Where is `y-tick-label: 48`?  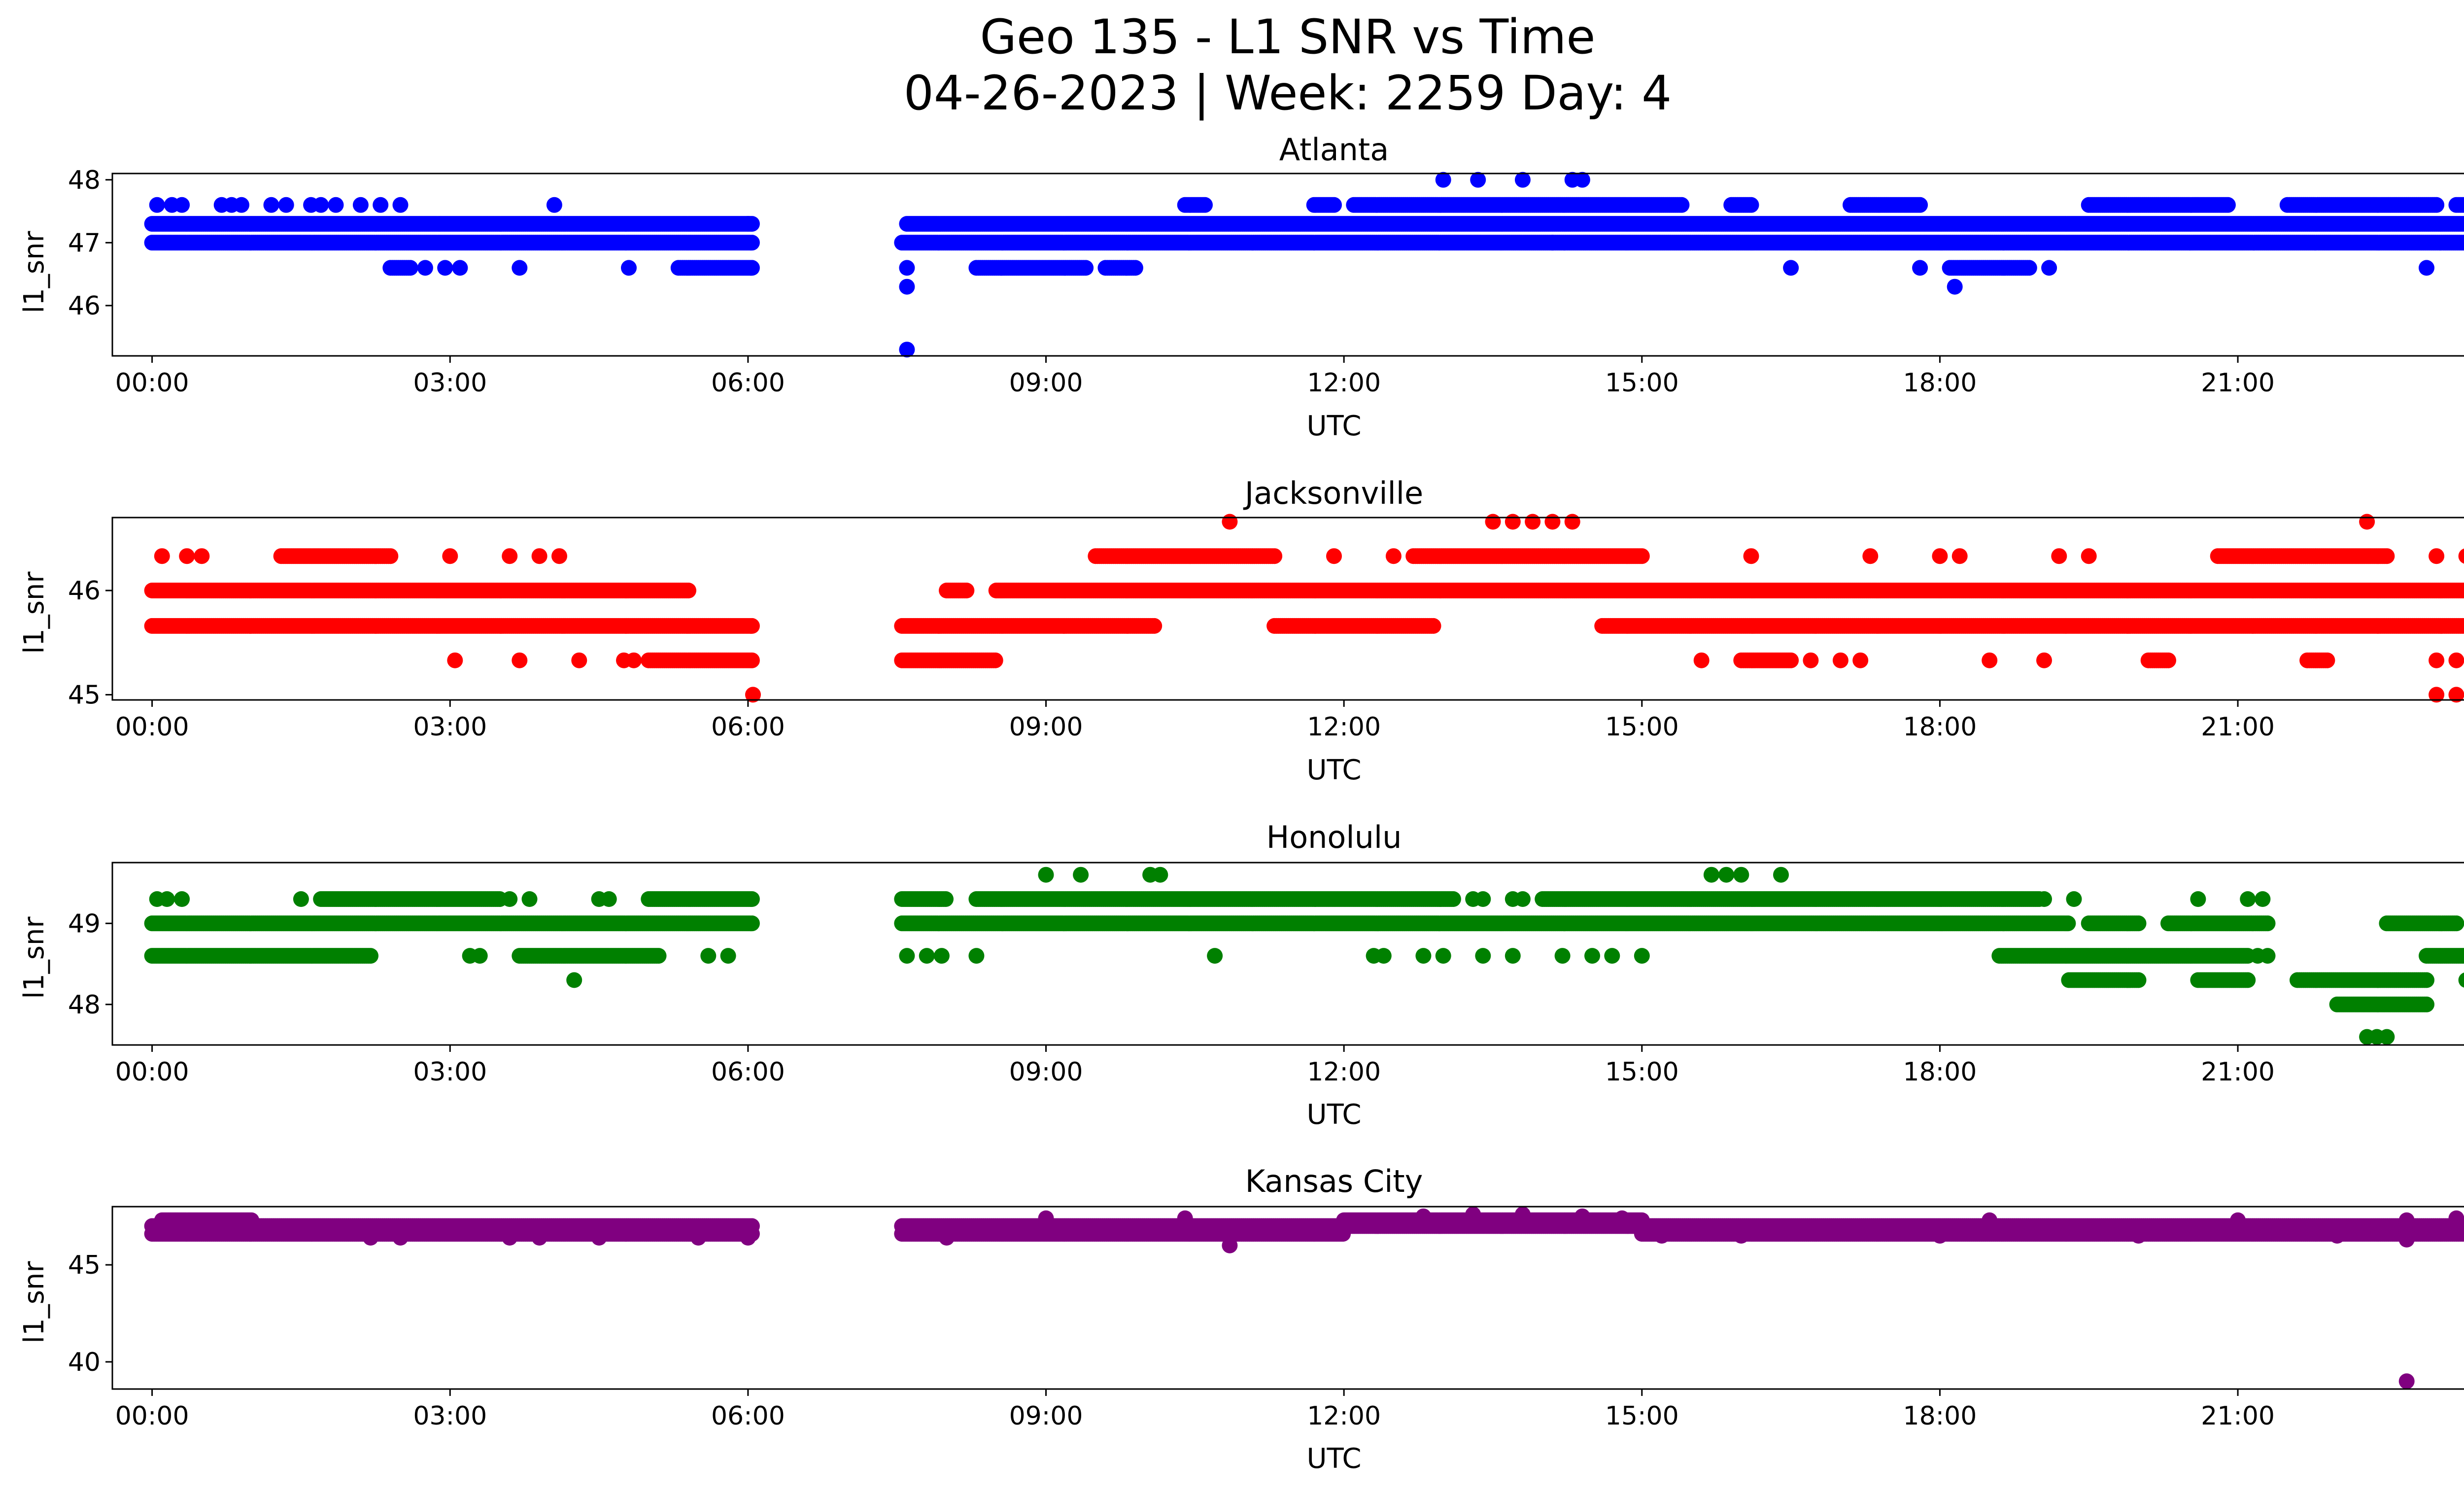
y-tick-label: 48 is located at coordinates (84, 180).